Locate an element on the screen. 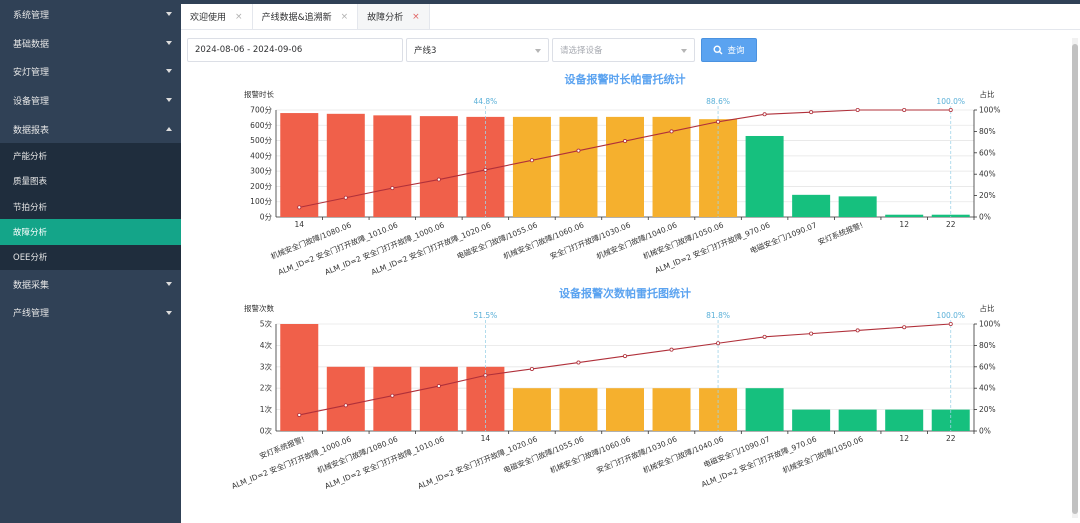 The height and width of the screenshot is (523, 1080). filter-bar: 2024-08-06 - 2024-09-06 产线3 请选择设备 查询 is located at coordinates (472, 50).